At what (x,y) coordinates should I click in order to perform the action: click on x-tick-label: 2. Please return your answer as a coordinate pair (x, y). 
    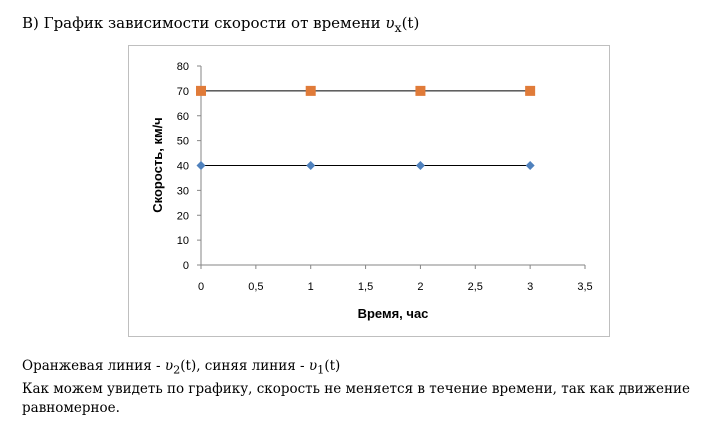
    Looking at the image, I should click on (420, 287).